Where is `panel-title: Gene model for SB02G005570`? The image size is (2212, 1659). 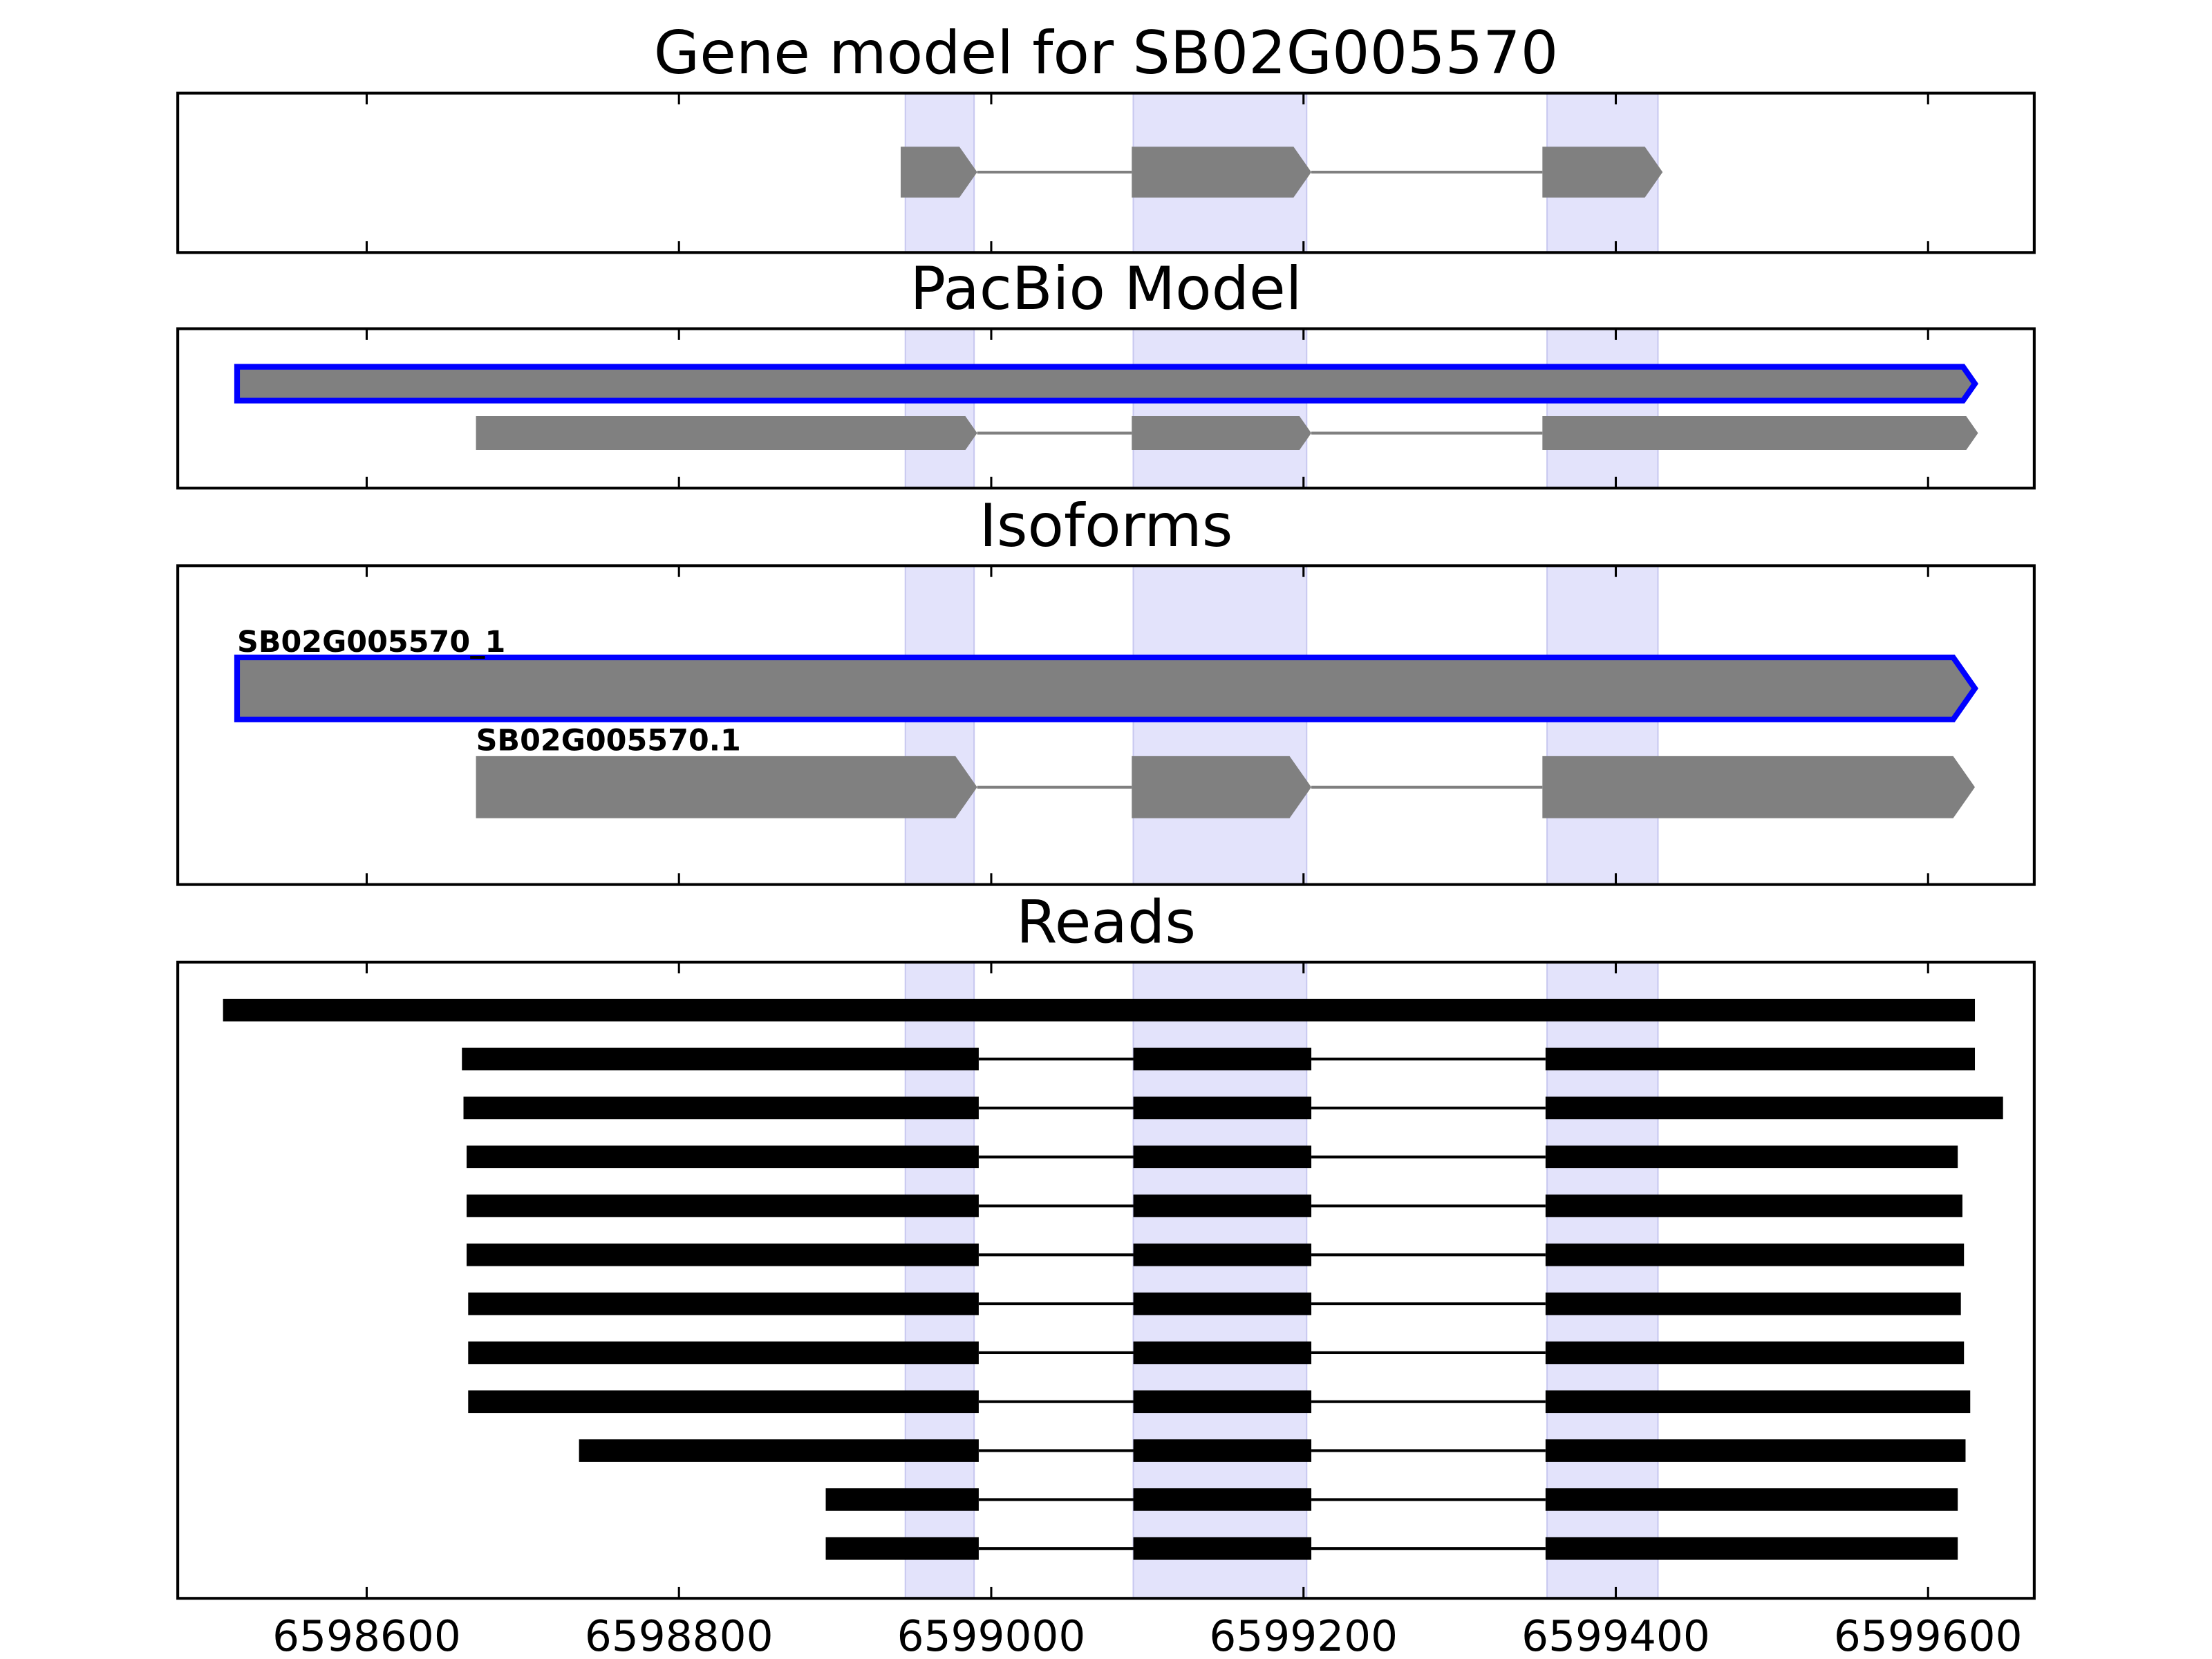
panel-title: Gene model for SB02G005570 is located at coordinates (1106, 54).